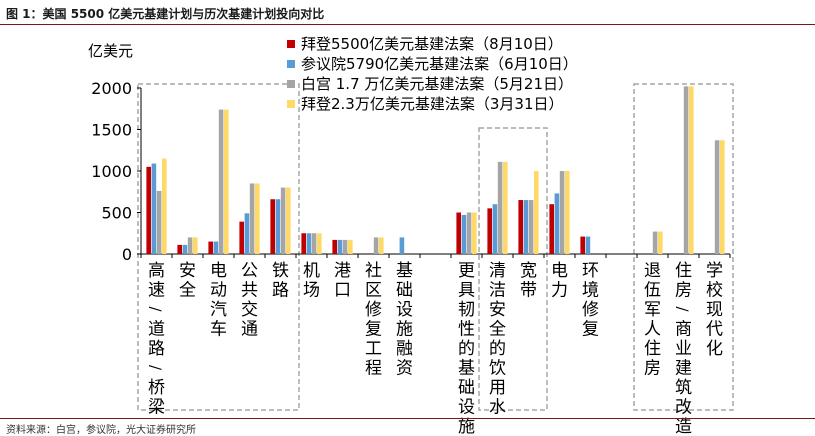 The image size is (815, 436). Describe the element at coordinates (156, 291) in the screenshot. I see `x-category-label: 速` at that location.